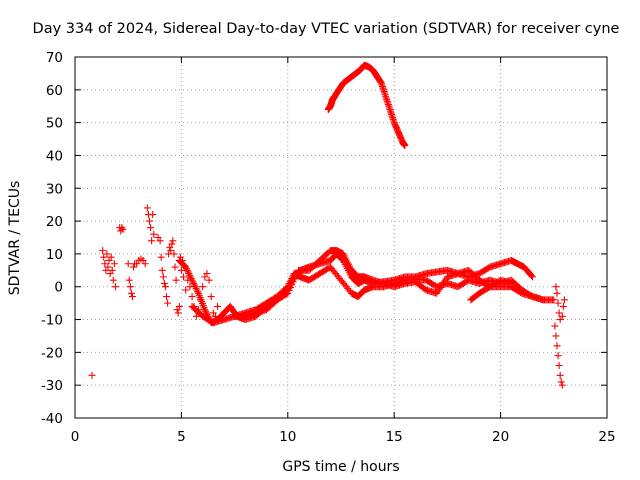 Image resolution: width=640 pixels, height=480 pixels. Describe the element at coordinates (287, 437) in the screenshot. I see `x-tick-label: 10` at that location.